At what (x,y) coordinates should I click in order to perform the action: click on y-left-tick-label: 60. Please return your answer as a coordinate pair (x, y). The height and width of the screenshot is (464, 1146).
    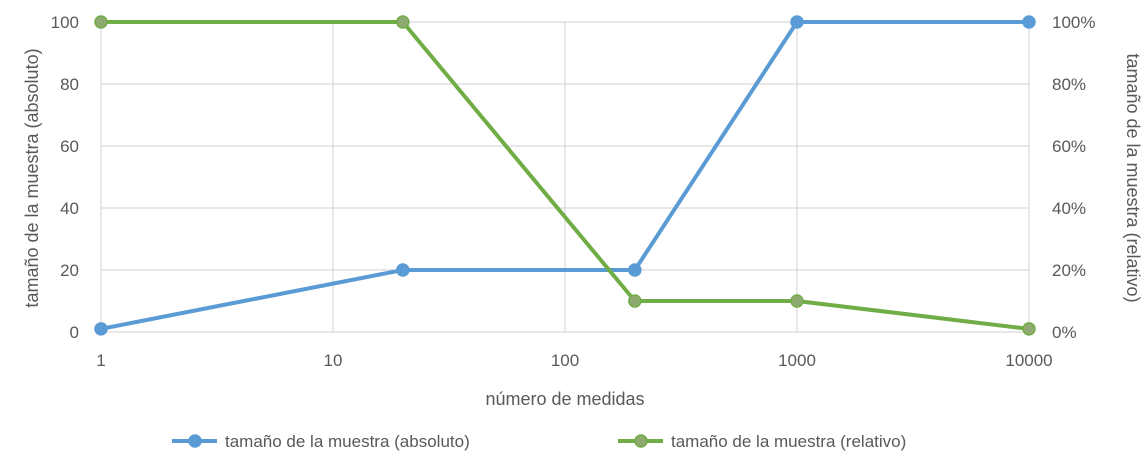
    Looking at the image, I should click on (69, 146).